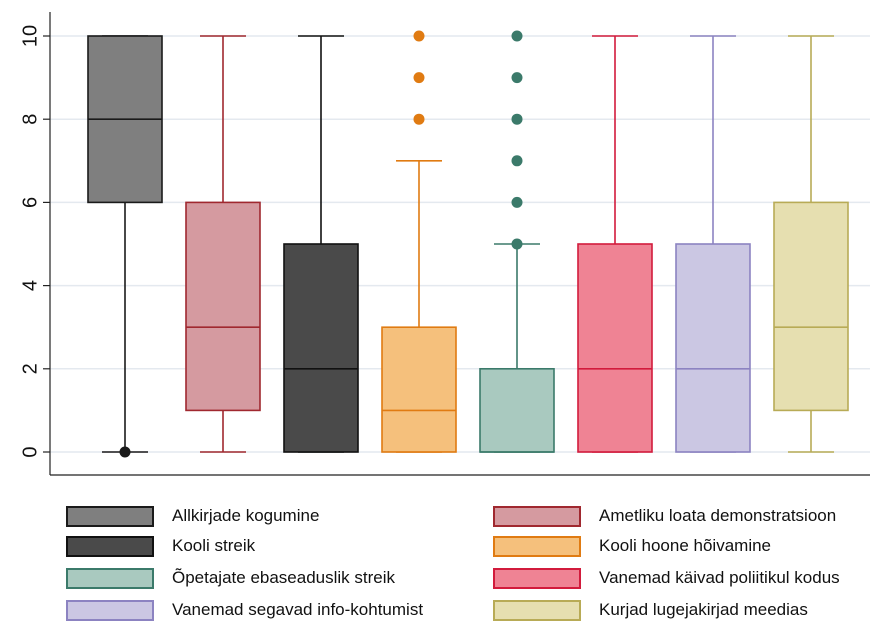 This screenshot has width=877, height=624. I want to click on legend-label: Vanemad käivad poliitikul kodus, so click(719, 577).